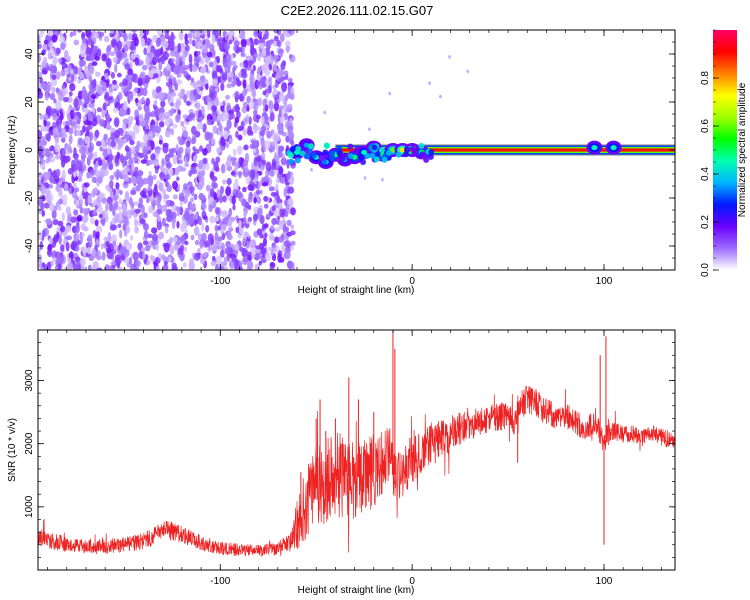 The height and width of the screenshot is (600, 750). Describe the element at coordinates (705, 222) in the screenshot. I see `cb-tick-label: 0.2` at that location.